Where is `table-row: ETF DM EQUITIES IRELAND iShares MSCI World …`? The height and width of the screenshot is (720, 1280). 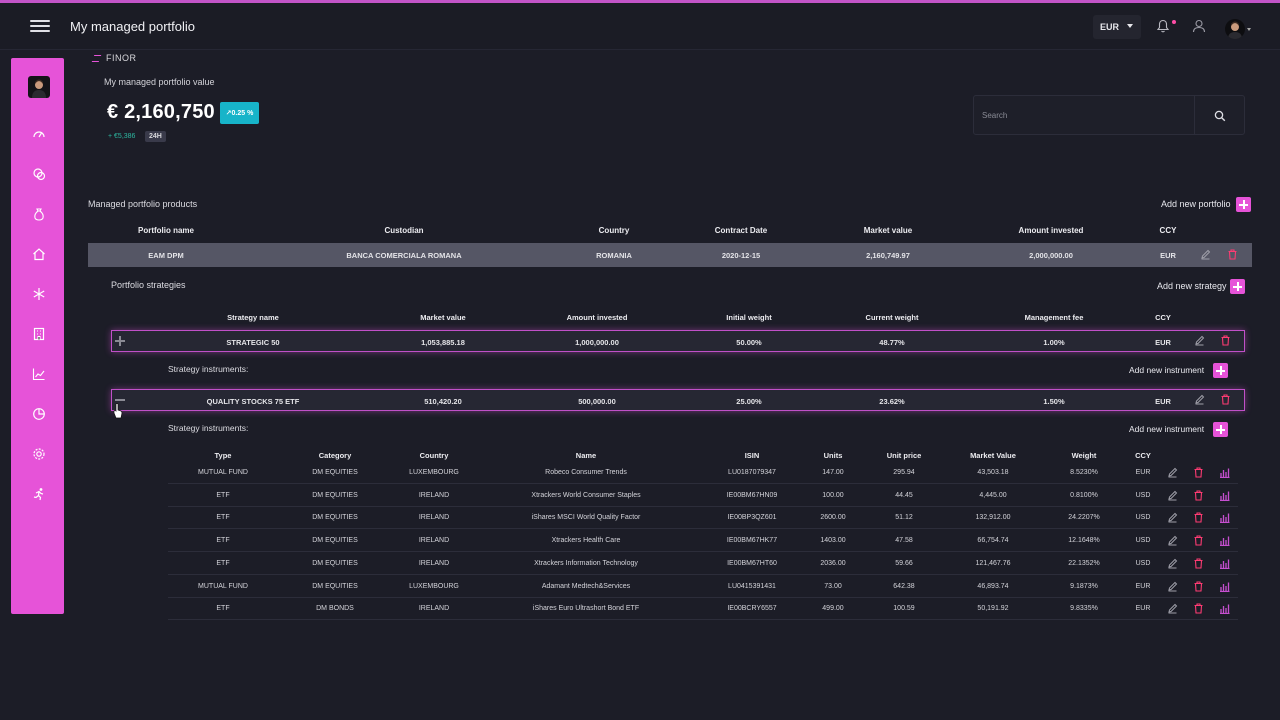
table-row: ETF DM EQUITIES IRELAND iShares MSCI World … is located at coordinates (703, 518).